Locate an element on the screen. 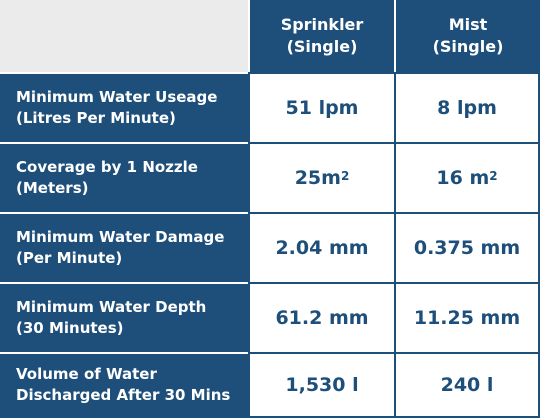 The width and height of the screenshot is (540, 418). row-header-line: (Litres Per Minute) is located at coordinates (96, 118).